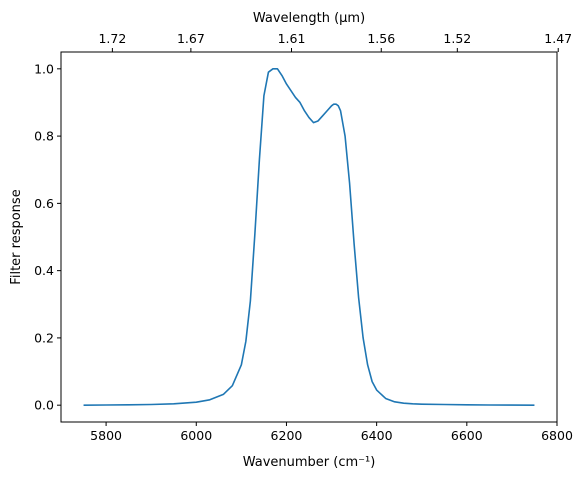 The width and height of the screenshot is (584, 480). Describe the element at coordinates (44, 405) in the screenshot. I see `y-tick-label: 0.0` at that location.